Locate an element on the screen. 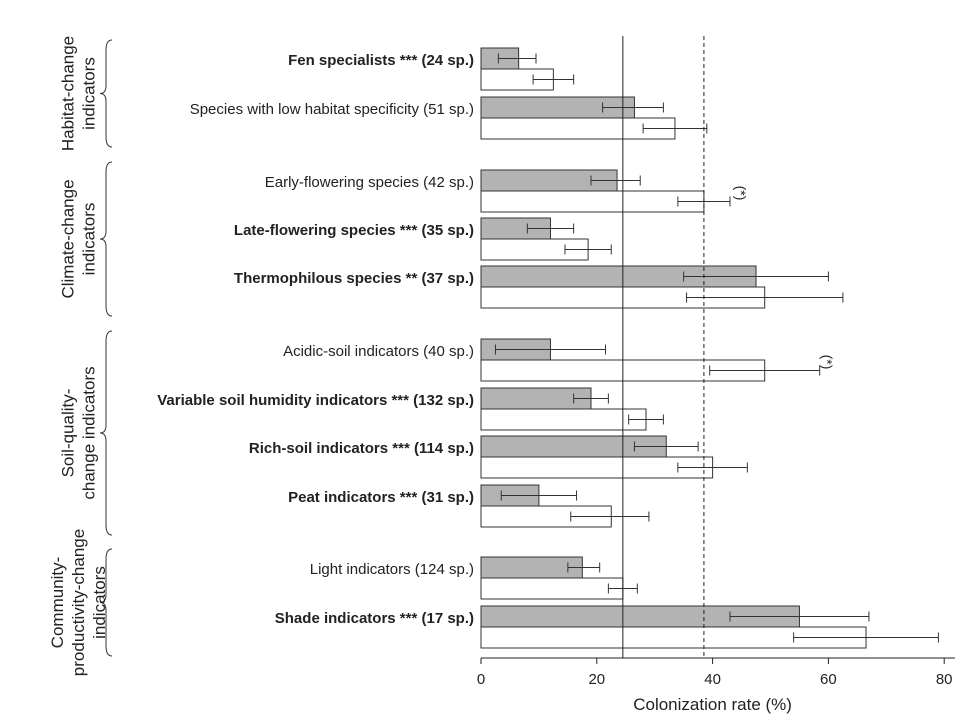 This screenshot has width=960, height=718. category-label: Light indicators (124 sp.) is located at coordinates (392, 569).